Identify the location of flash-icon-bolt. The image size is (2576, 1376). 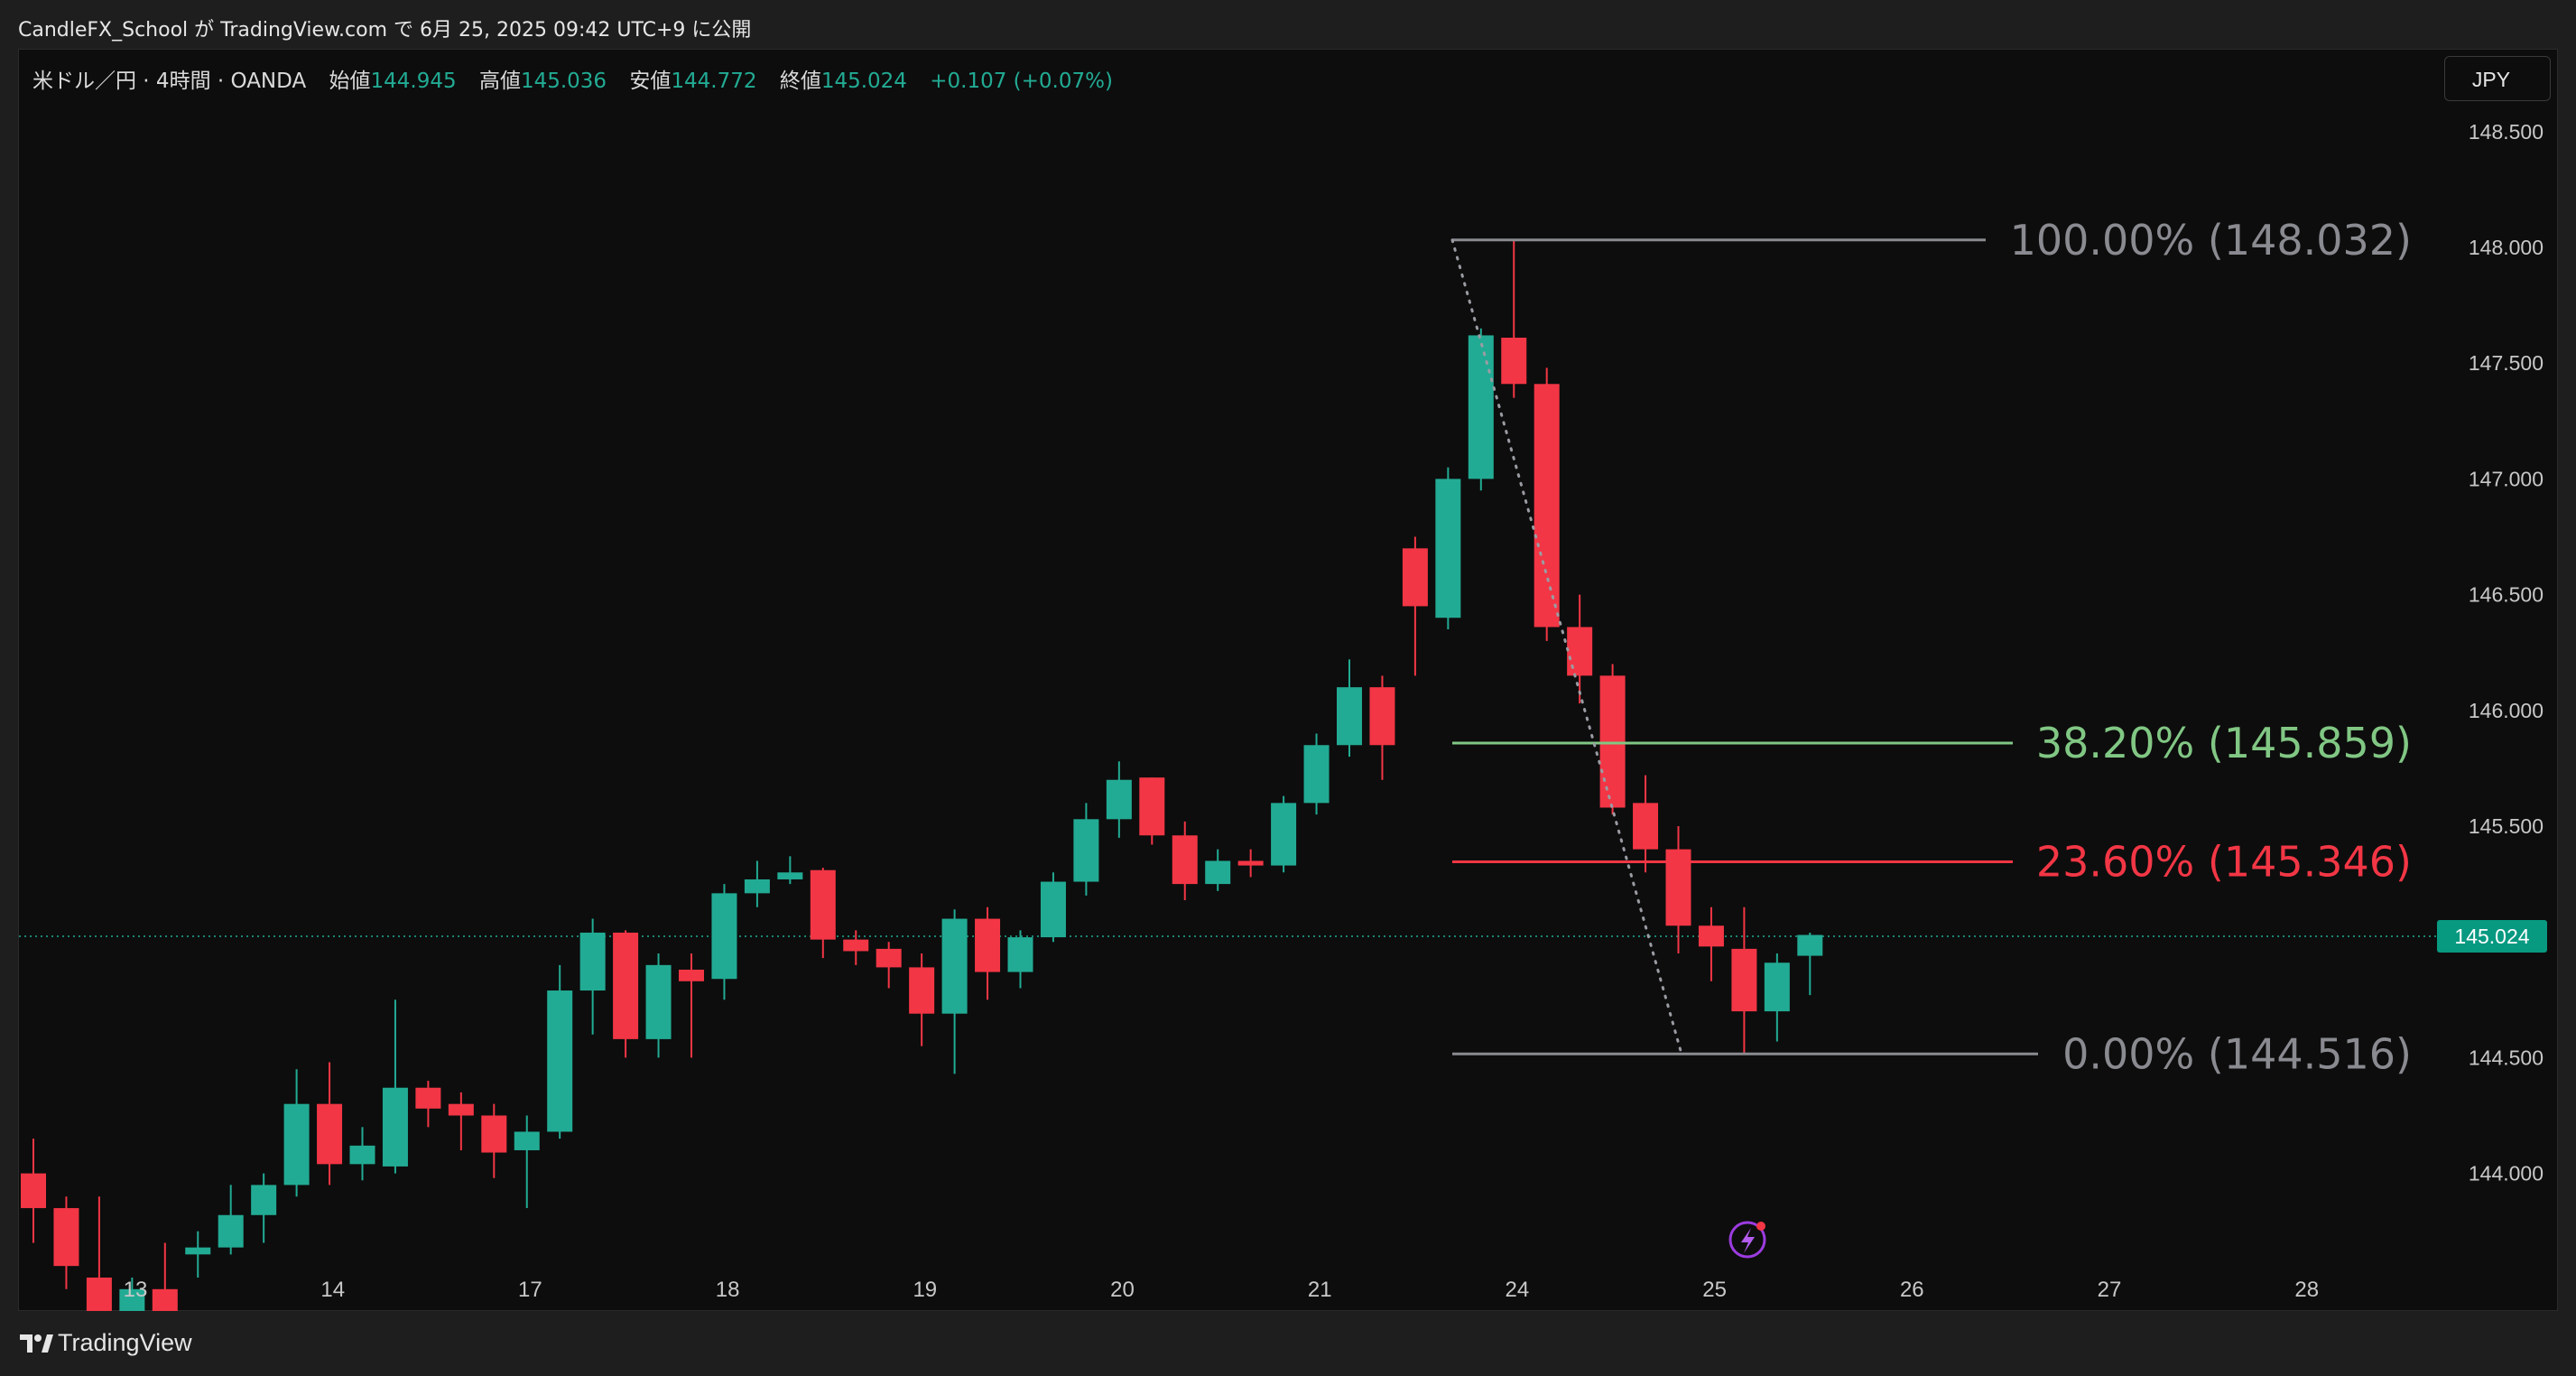
(1748, 1240).